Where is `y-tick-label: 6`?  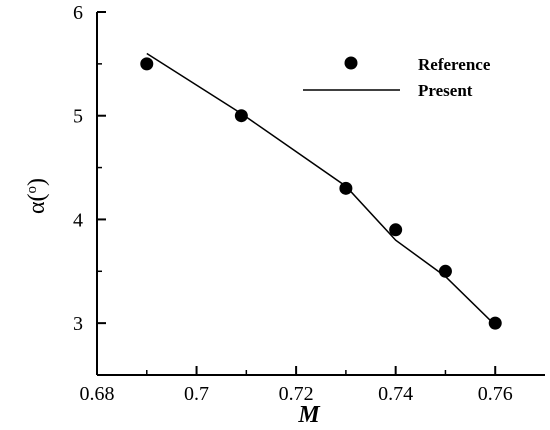 y-tick-label: 6 is located at coordinates (78, 13).